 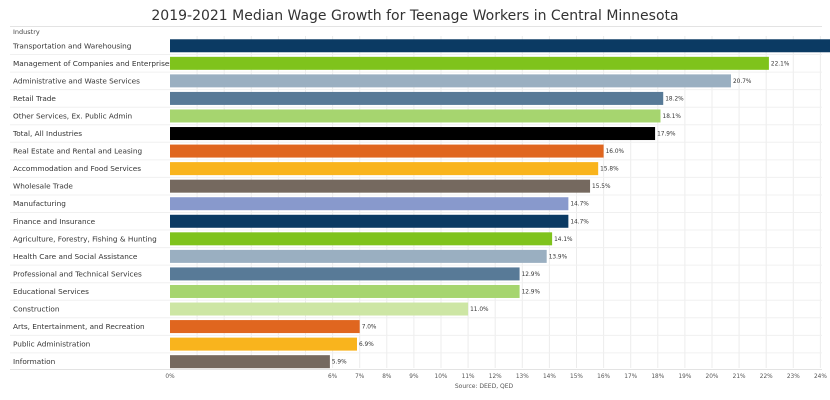 What do you see at coordinates (684, 377) in the screenshot?
I see `x-tick-label: 19%` at bounding box center [684, 377].